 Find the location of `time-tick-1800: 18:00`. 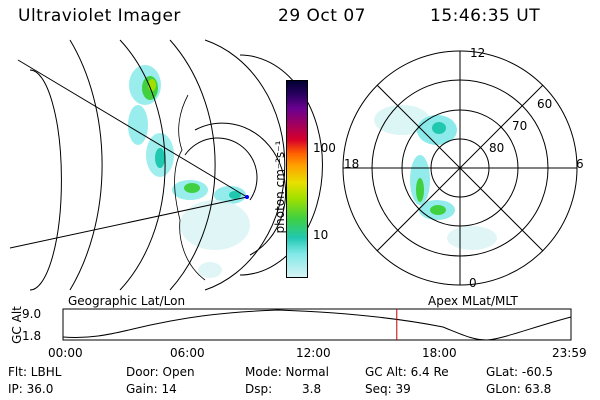

time-tick-1800: 18:00 is located at coordinates (439, 353).